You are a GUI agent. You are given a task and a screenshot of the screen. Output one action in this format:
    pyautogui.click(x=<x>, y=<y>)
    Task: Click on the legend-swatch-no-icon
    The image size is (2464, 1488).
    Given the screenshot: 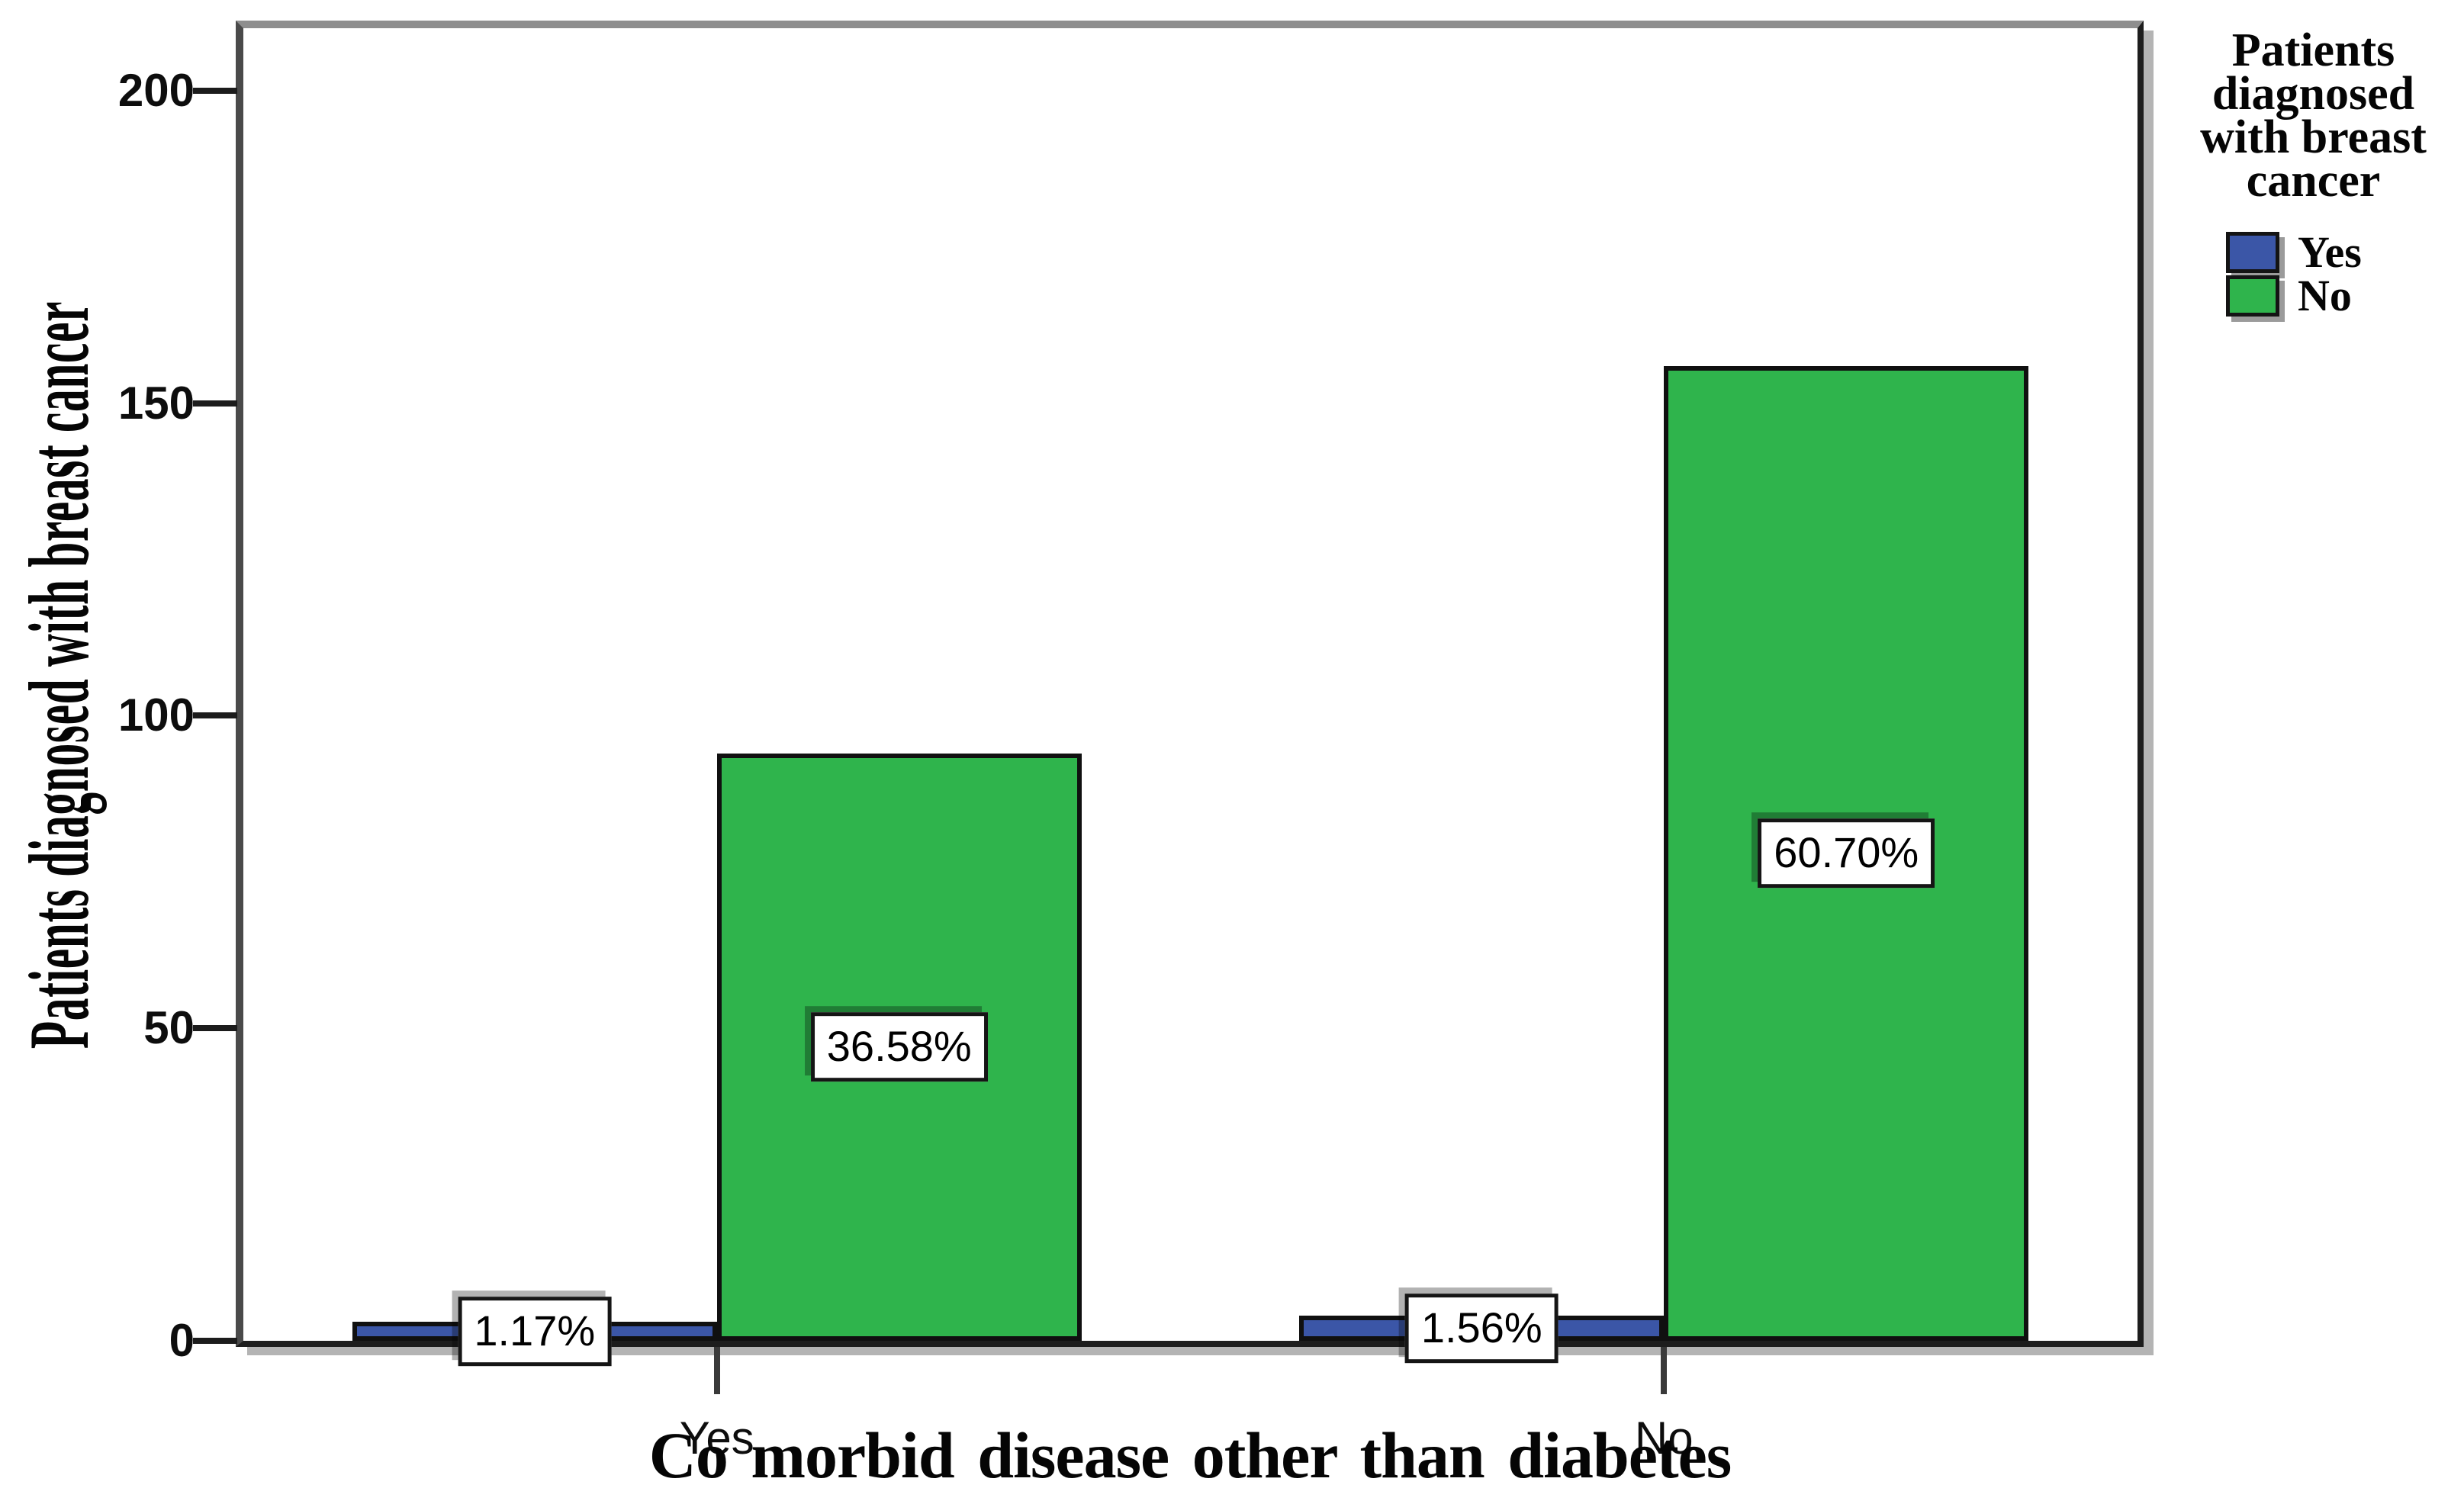 What is the action you would take?
    pyautogui.click(x=2252, y=296)
    